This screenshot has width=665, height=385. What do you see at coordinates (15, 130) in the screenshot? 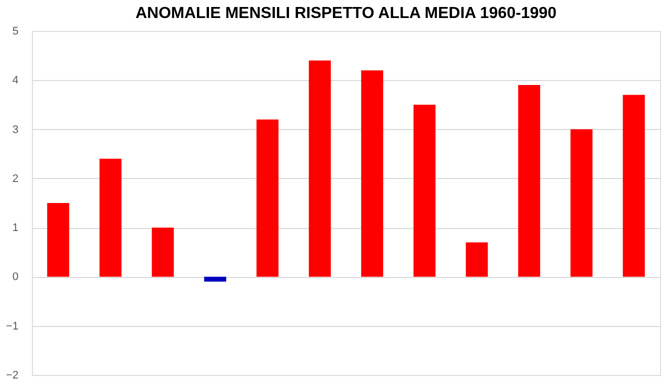
I see `y-tick-label: 3` at bounding box center [15, 130].